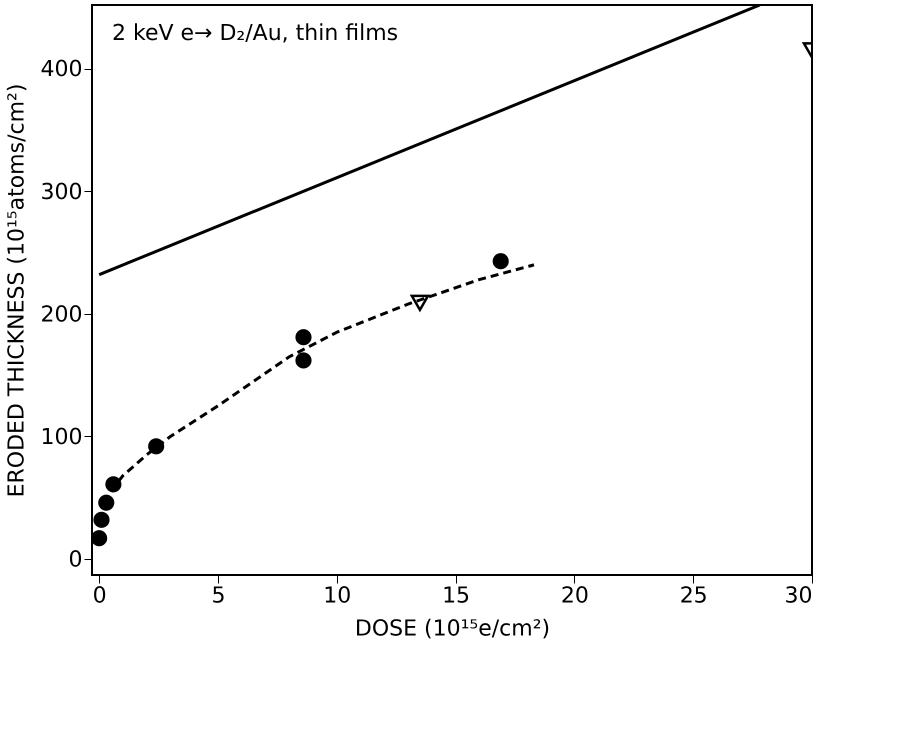 Image resolution: width=917 pixels, height=729 pixels. I want to click on y-axis-title: ERODED THICKNESS (10¹⁵atoms/cm²), so click(17, 291).